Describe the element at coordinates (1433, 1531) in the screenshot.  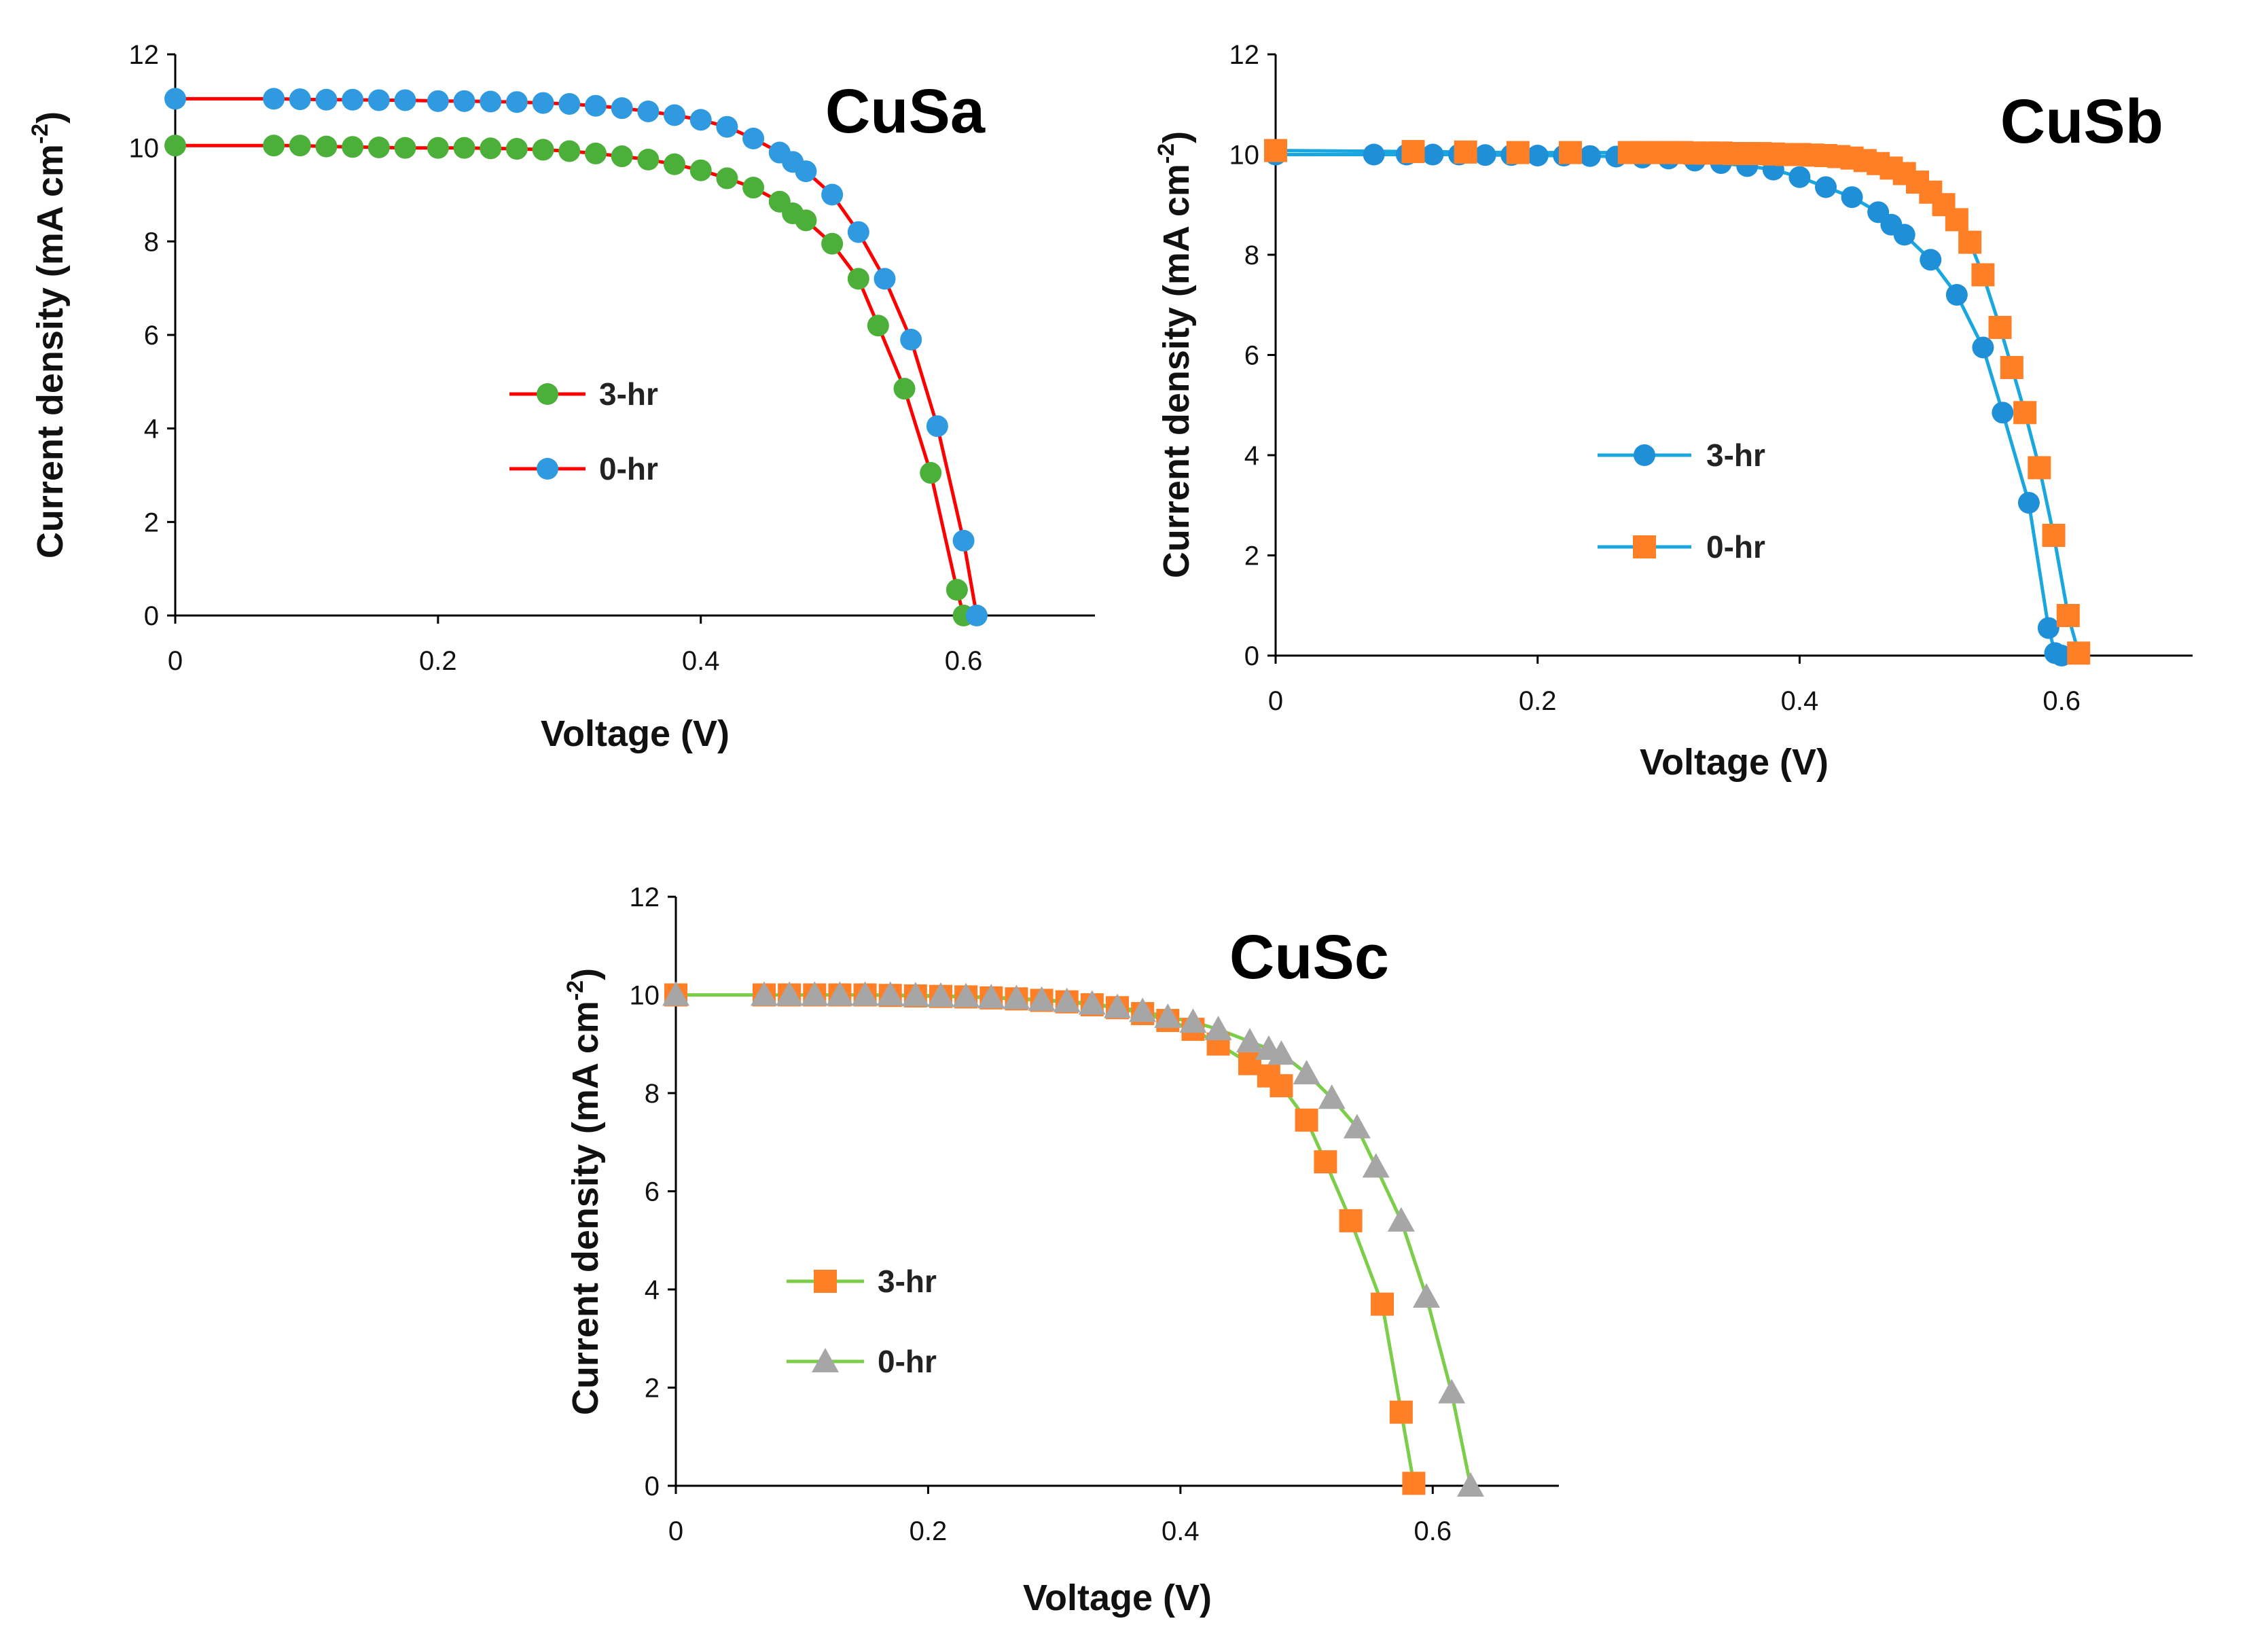
I see `x-tick-label: 0.6` at that location.